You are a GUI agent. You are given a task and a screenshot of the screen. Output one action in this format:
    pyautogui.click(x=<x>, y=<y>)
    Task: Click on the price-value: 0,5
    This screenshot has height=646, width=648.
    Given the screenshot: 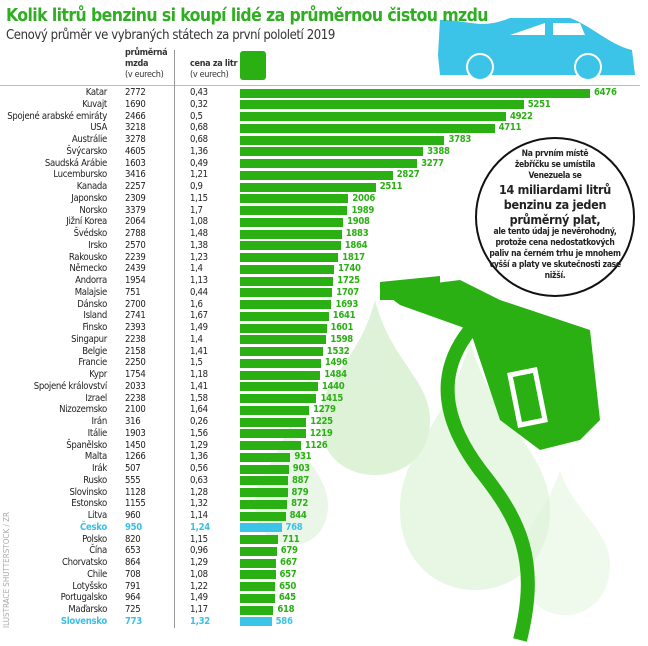 What is the action you would take?
    pyautogui.click(x=196, y=116)
    